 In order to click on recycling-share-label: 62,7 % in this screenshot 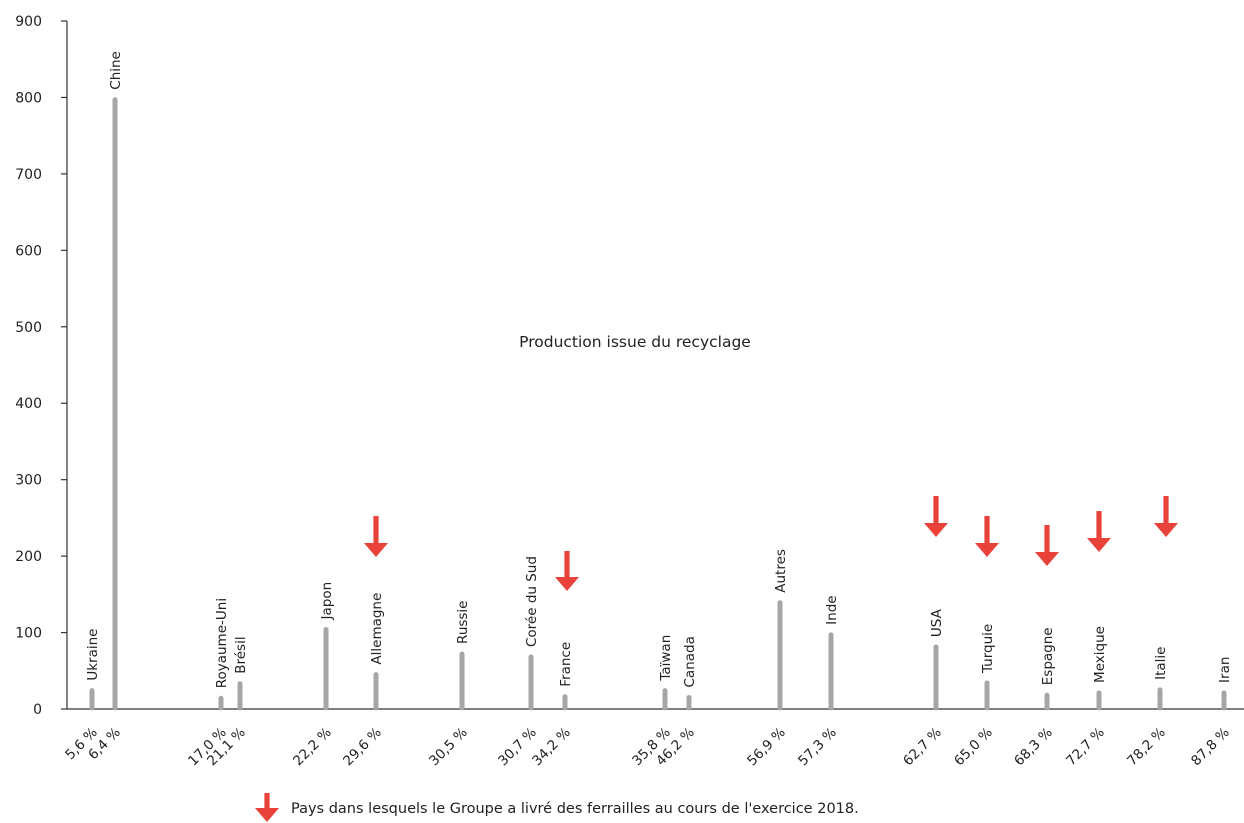, I will do `click(922, 746)`.